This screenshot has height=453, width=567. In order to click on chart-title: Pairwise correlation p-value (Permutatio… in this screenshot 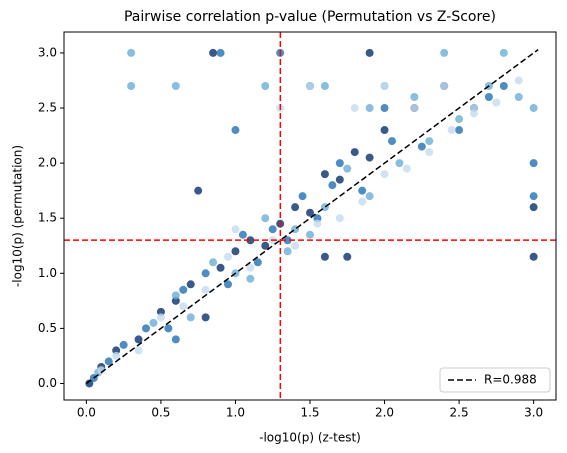, I will do `click(310, 17)`.